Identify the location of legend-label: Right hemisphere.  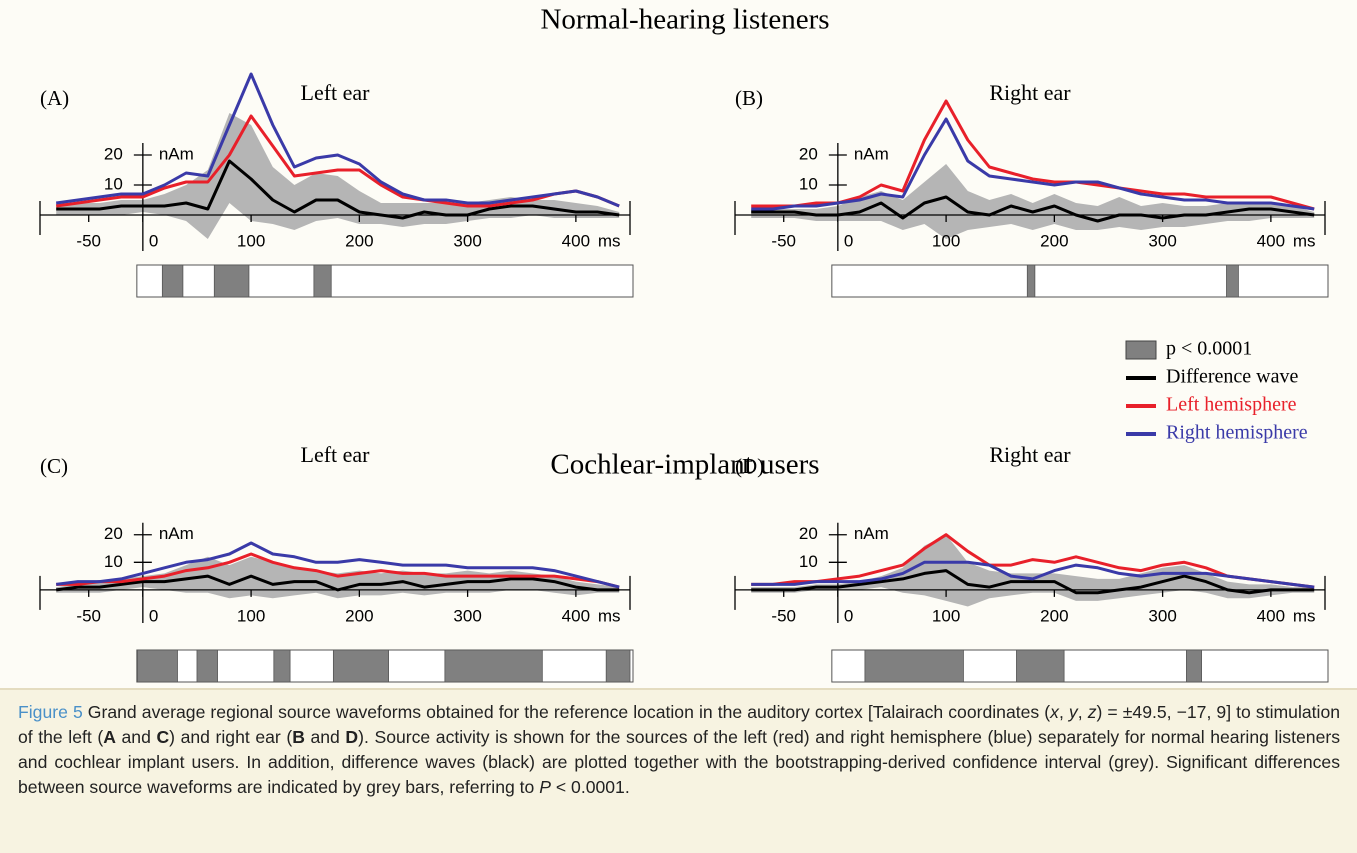
(1237, 433).